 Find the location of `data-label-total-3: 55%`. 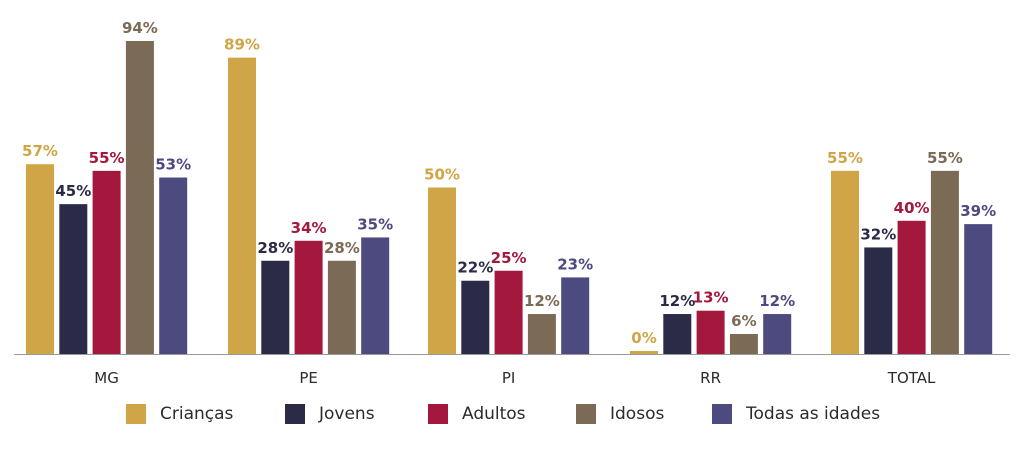

data-label-total-3: 55% is located at coordinates (945, 158).